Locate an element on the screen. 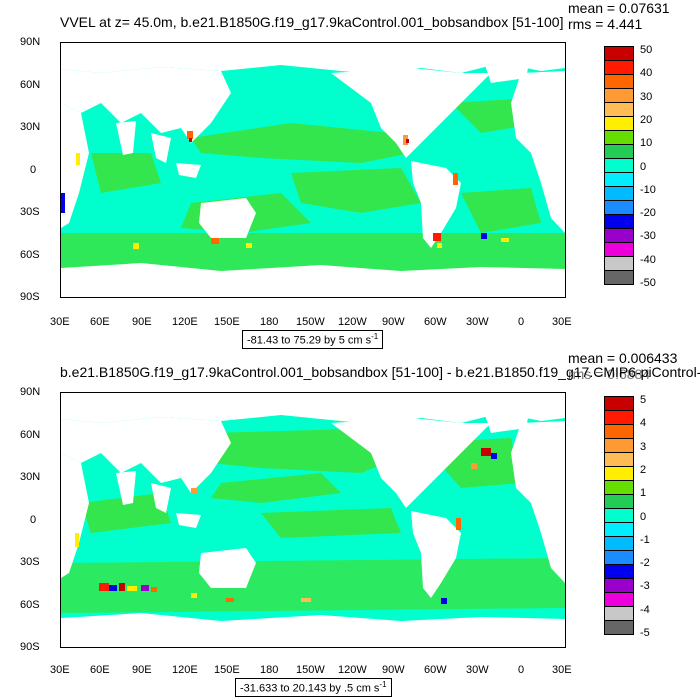 This screenshot has width=700, height=700. lon-label: 60E is located at coordinates (100, 670).